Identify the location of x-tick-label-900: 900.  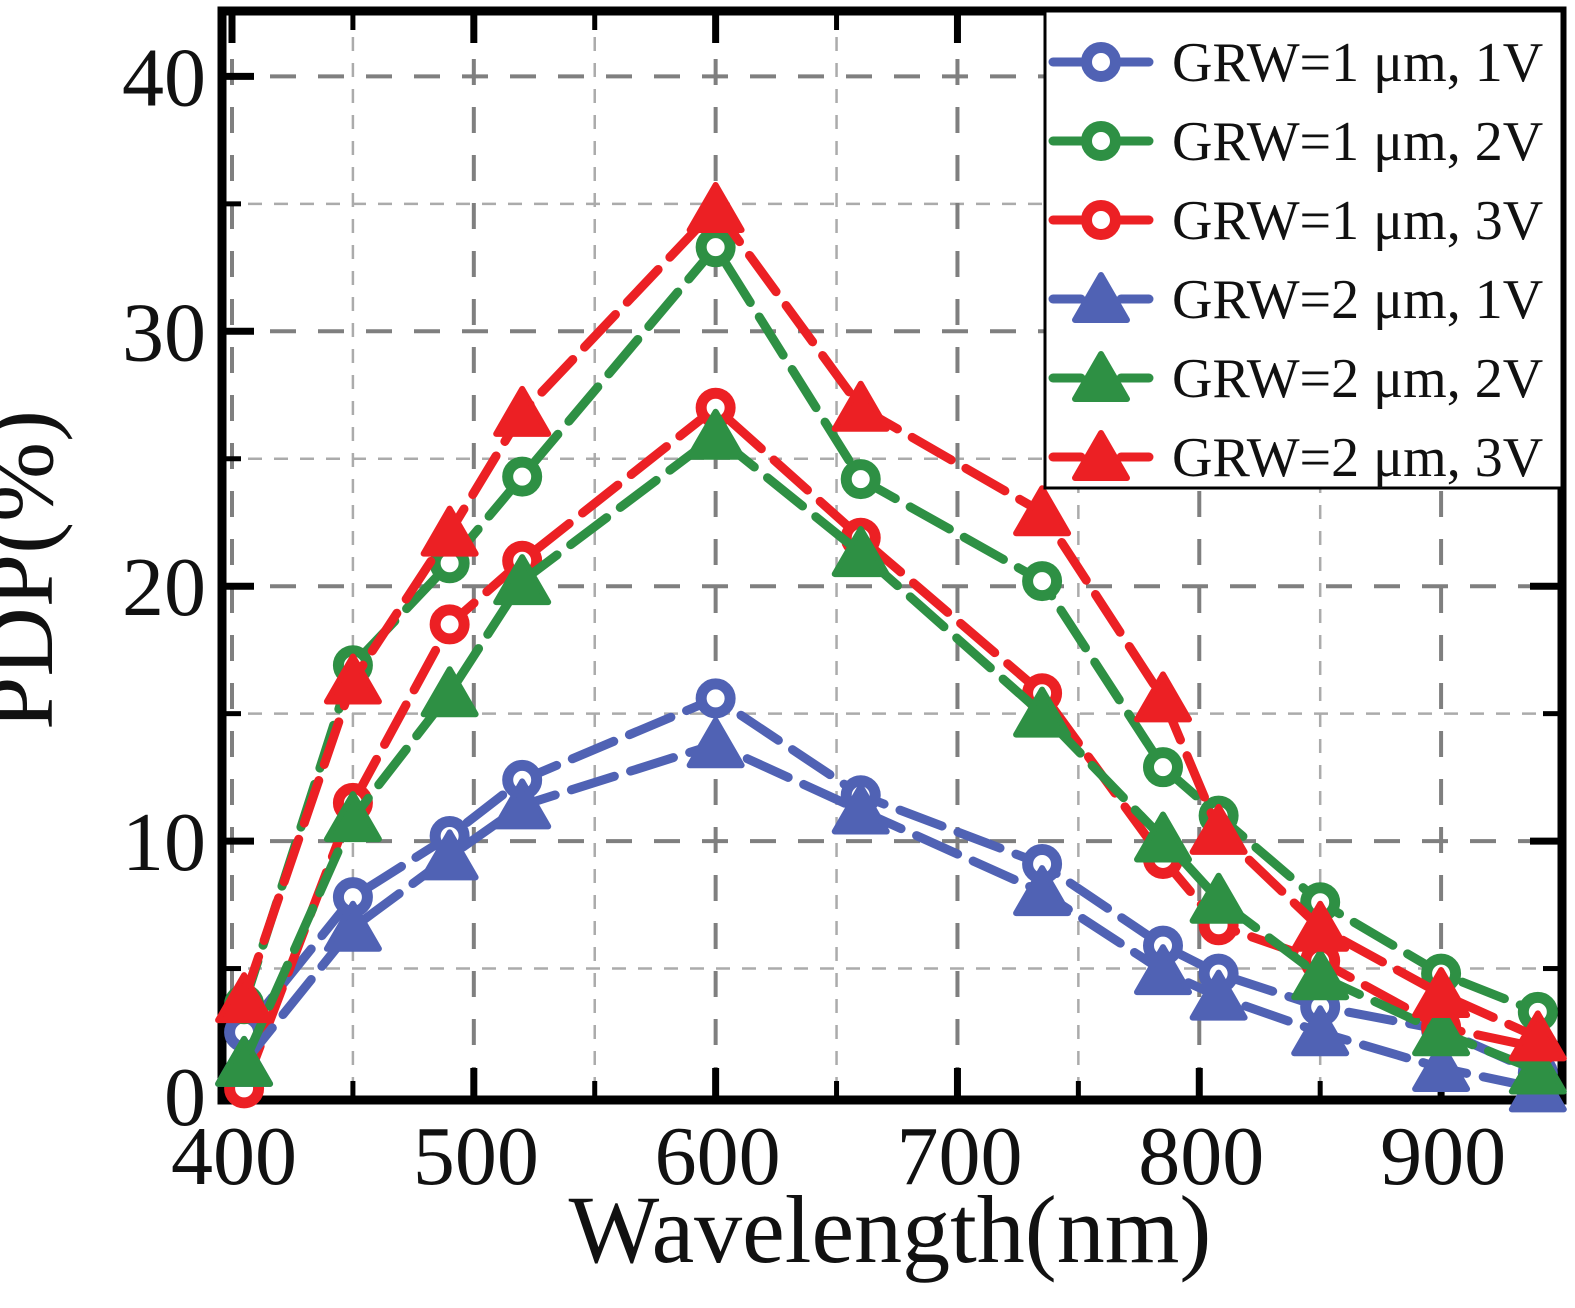
(1443, 1156).